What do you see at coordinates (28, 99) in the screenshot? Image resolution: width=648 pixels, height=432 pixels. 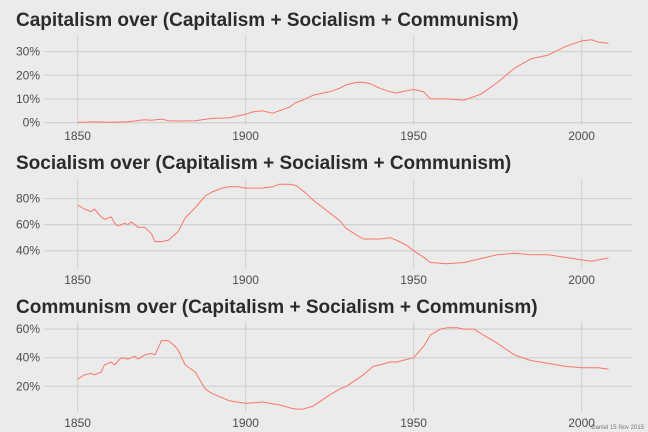 I see `y-tick-label-capitalism-1: 10%` at bounding box center [28, 99].